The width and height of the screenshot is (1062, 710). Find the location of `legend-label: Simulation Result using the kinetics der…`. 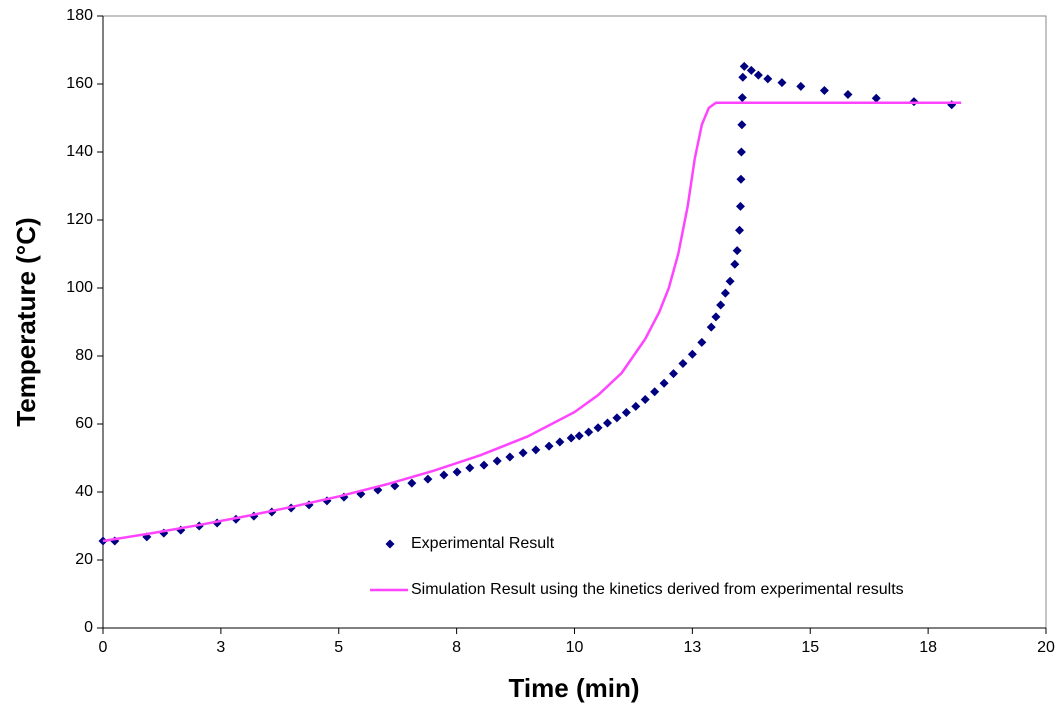

legend-label: Simulation Result using the kinetics der… is located at coordinates (657, 589).